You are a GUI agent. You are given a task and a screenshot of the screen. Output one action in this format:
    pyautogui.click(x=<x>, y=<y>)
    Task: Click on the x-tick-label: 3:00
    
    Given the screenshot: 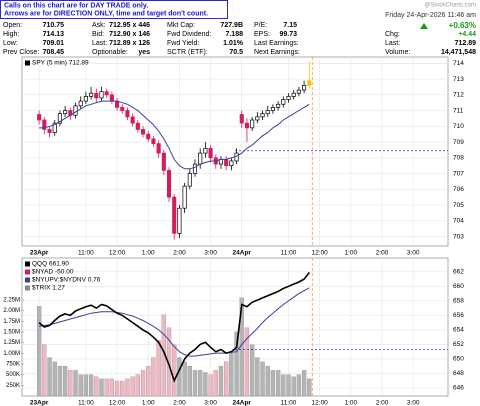 What is the action you would take?
    pyautogui.click(x=210, y=253)
    